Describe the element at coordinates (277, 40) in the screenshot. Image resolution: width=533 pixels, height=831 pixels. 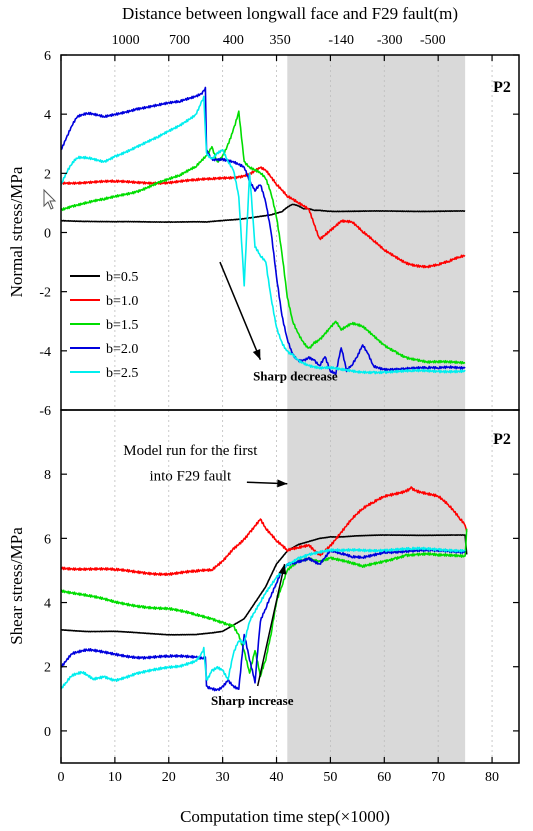
I see `top-tick-label: 35` at that location.